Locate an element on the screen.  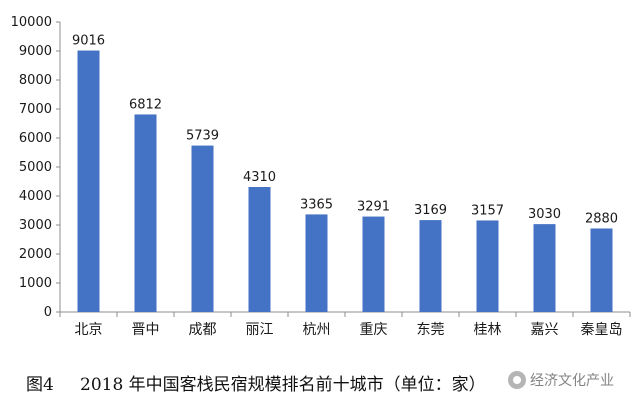
data-label: 4310 is located at coordinates (259, 177).